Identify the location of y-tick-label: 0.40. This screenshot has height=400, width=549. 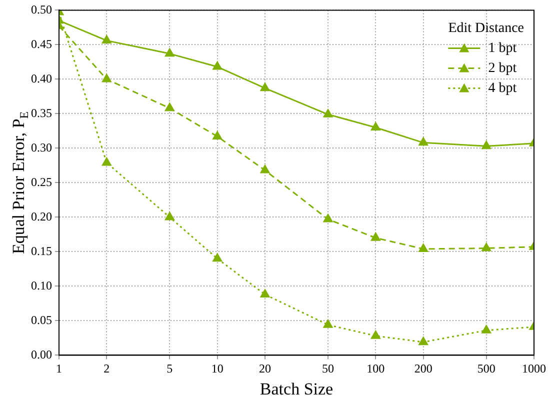
(41, 78).